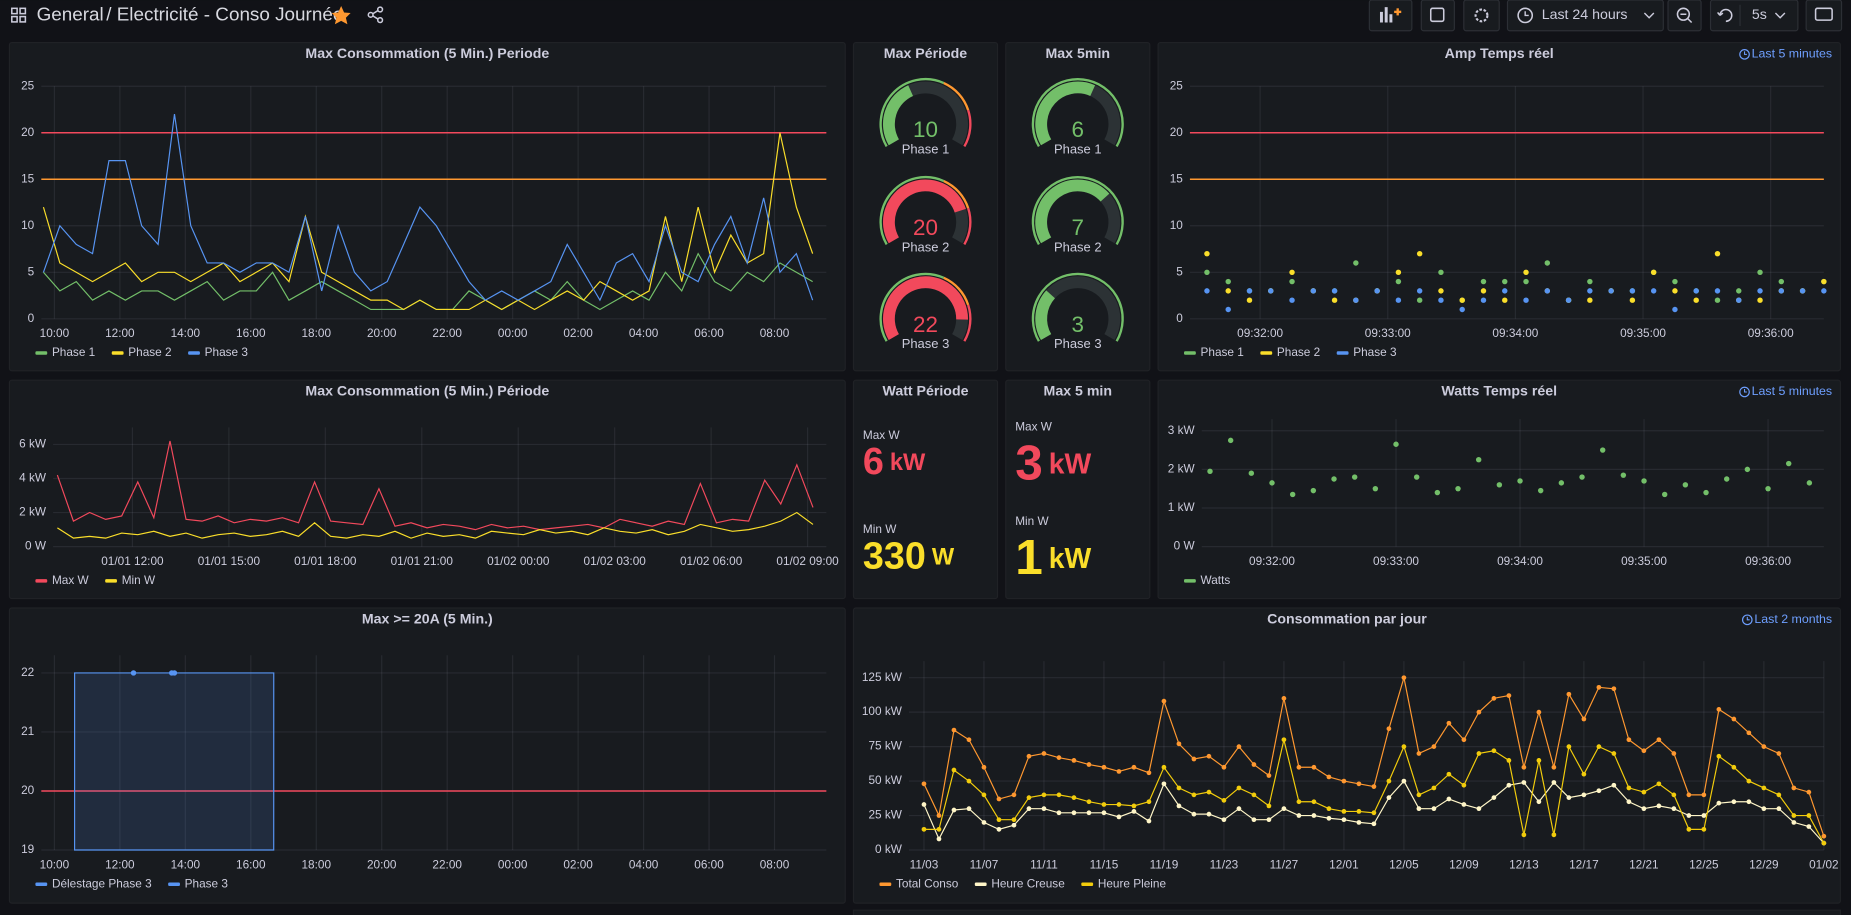 This screenshot has height=915, width=1851. Describe the element at coordinates (1793, 619) in the screenshot. I see `panel-time-range: Last 2 months` at that location.